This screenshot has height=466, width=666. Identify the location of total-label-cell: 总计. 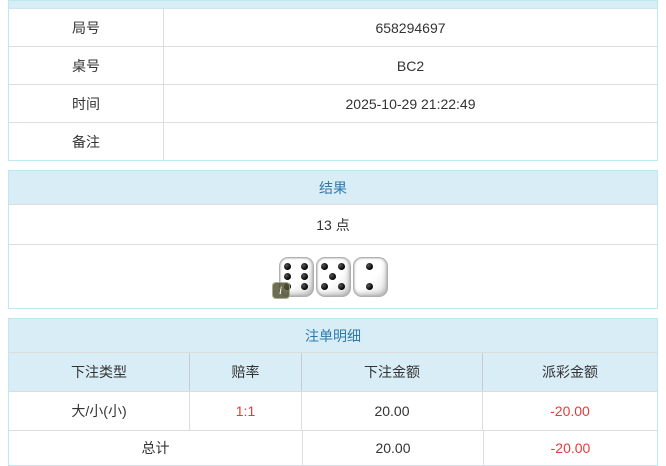
(156, 448).